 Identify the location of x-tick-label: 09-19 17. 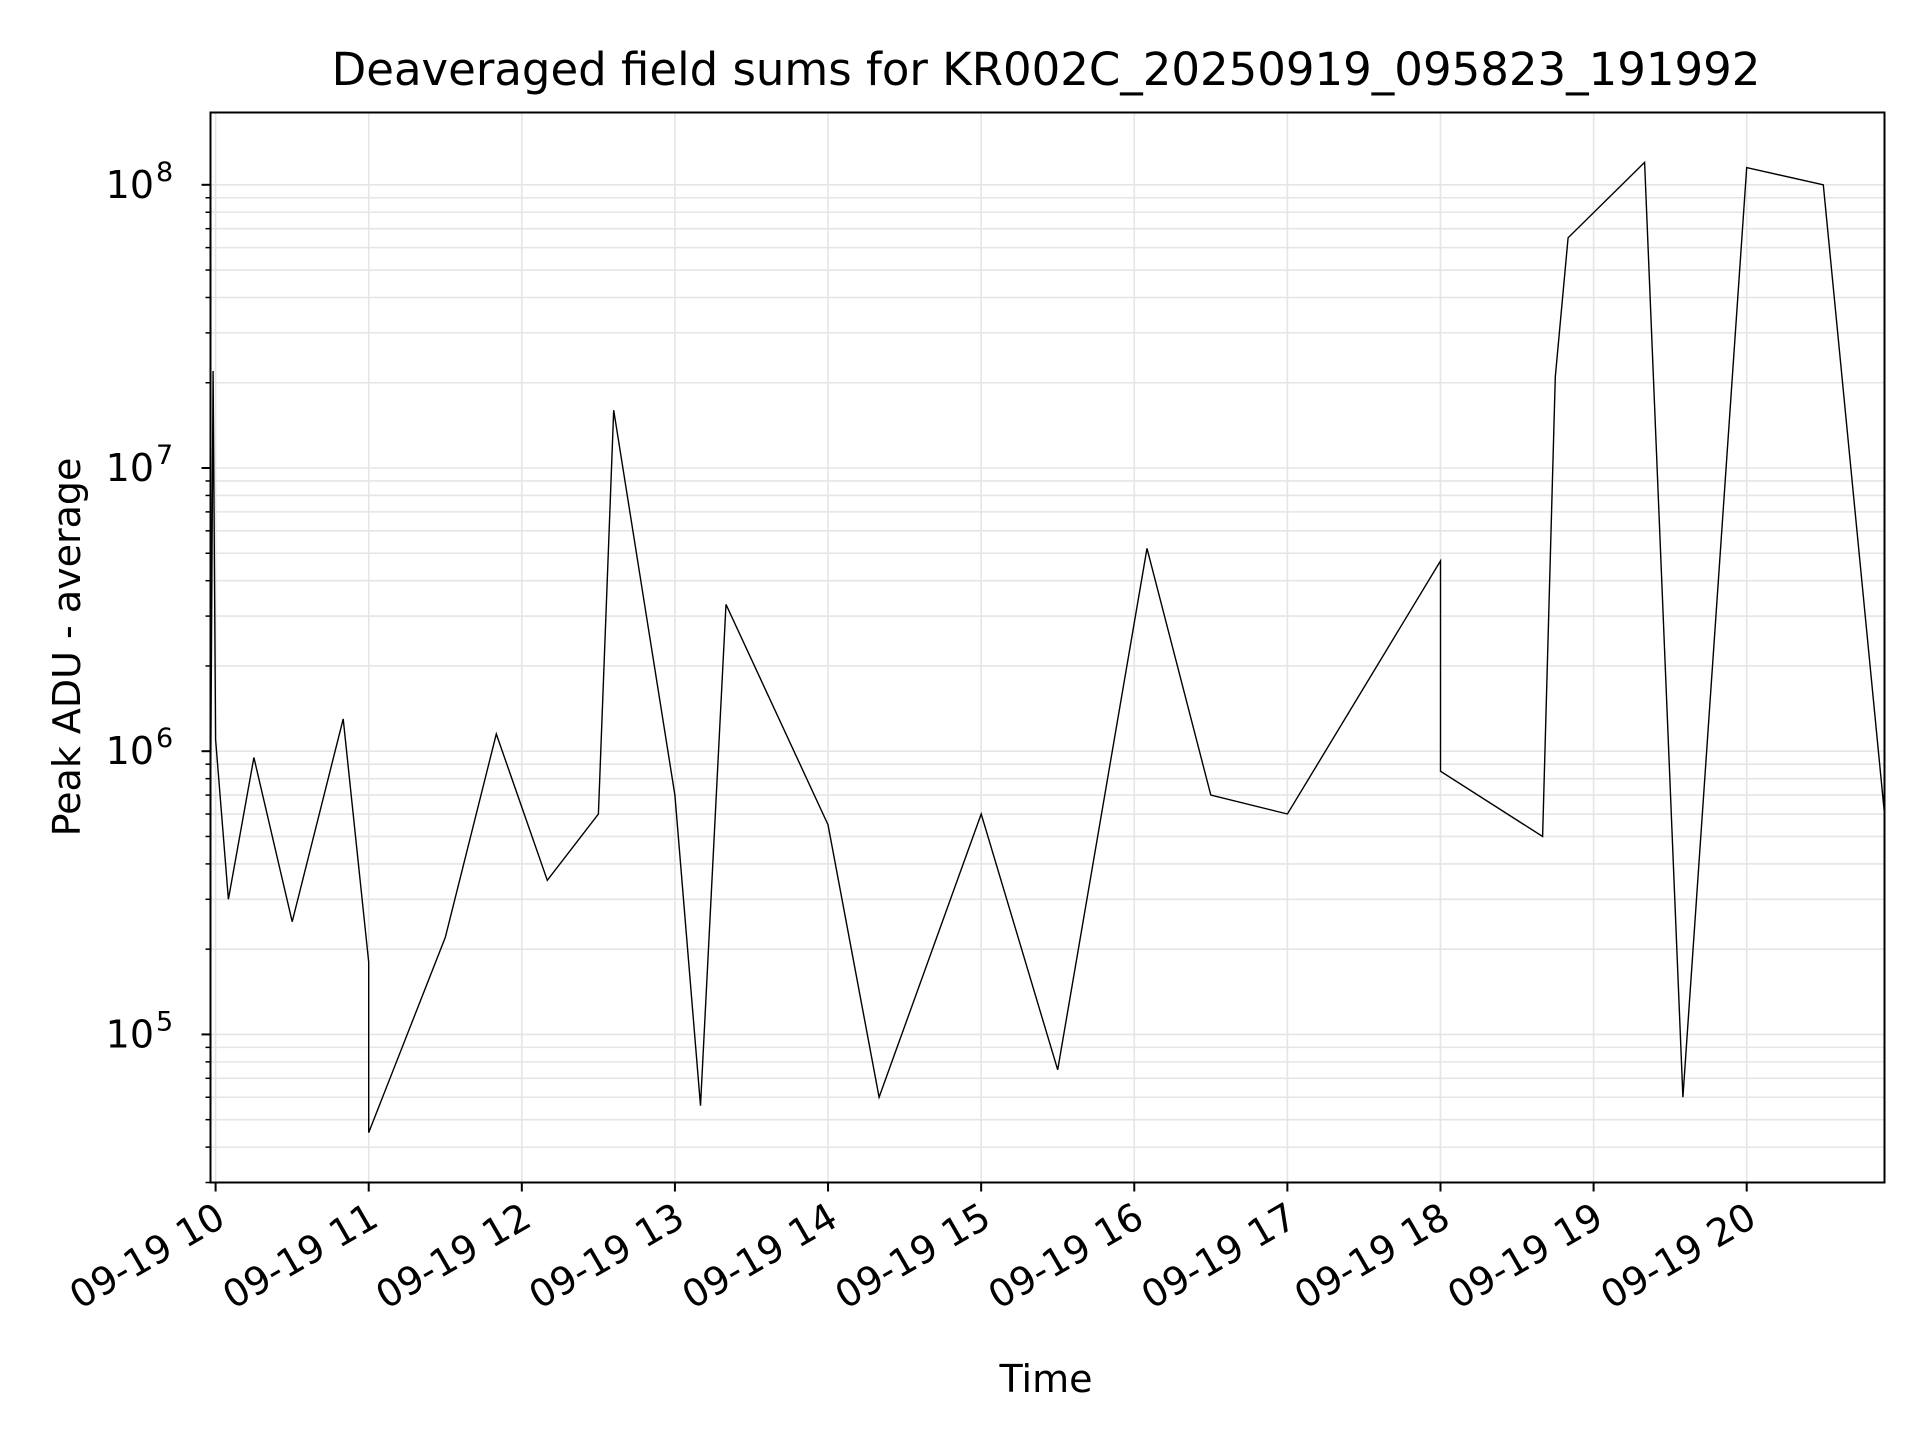
(1219, 1256).